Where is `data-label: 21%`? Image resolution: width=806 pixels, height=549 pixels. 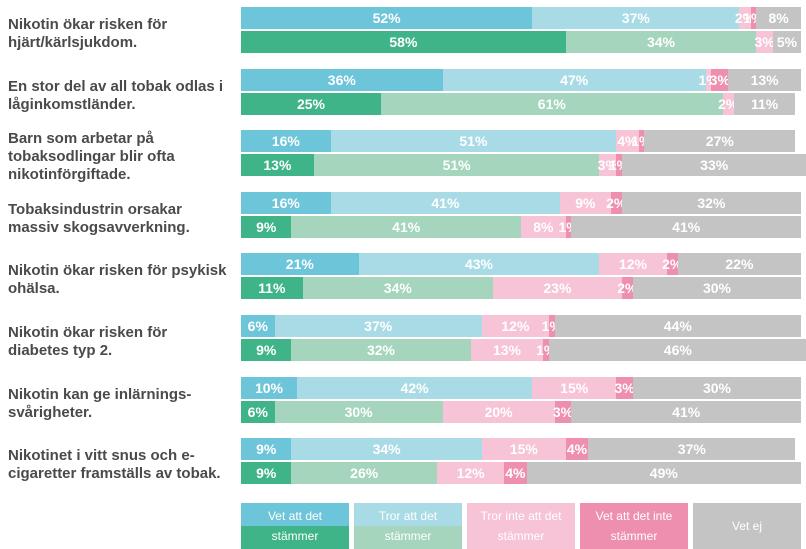 data-label: 21% is located at coordinates (299, 264).